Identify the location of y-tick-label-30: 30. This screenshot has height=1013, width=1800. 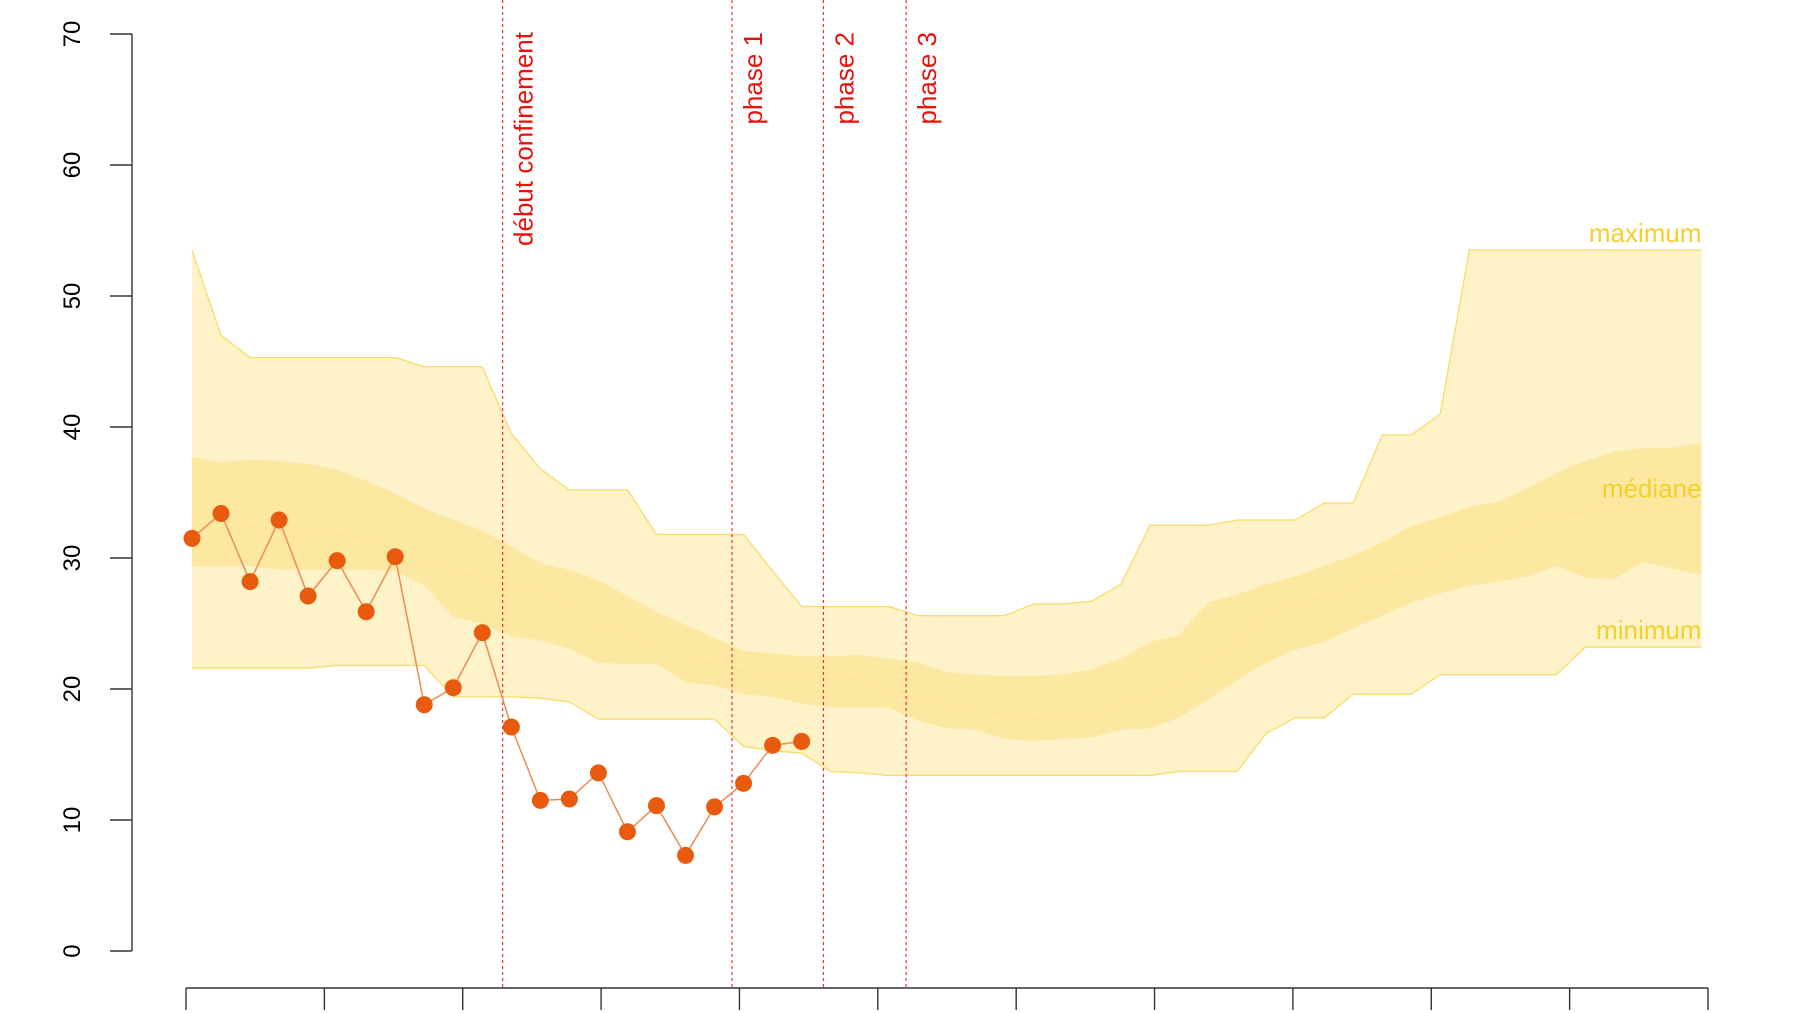
(72, 558).